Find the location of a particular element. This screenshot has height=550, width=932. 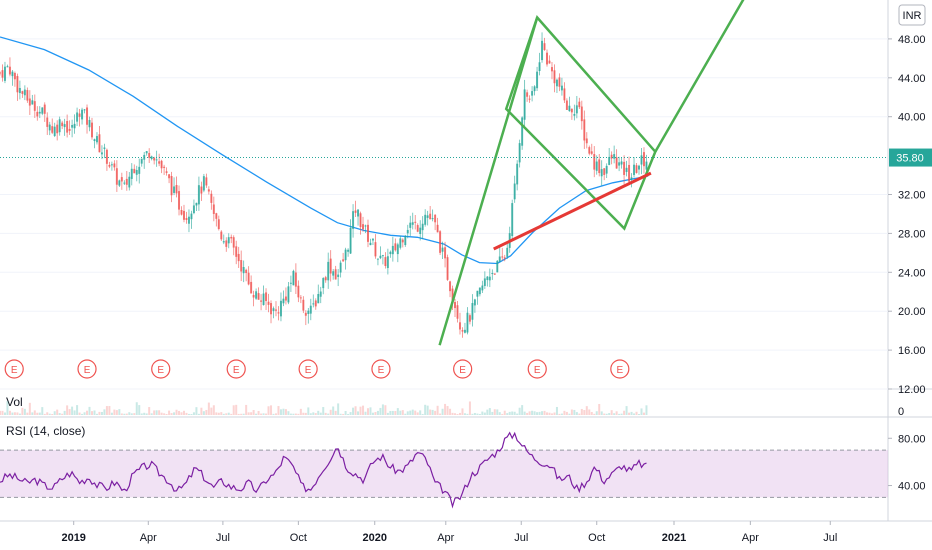

earnings-circle is located at coordinates (381, 369).